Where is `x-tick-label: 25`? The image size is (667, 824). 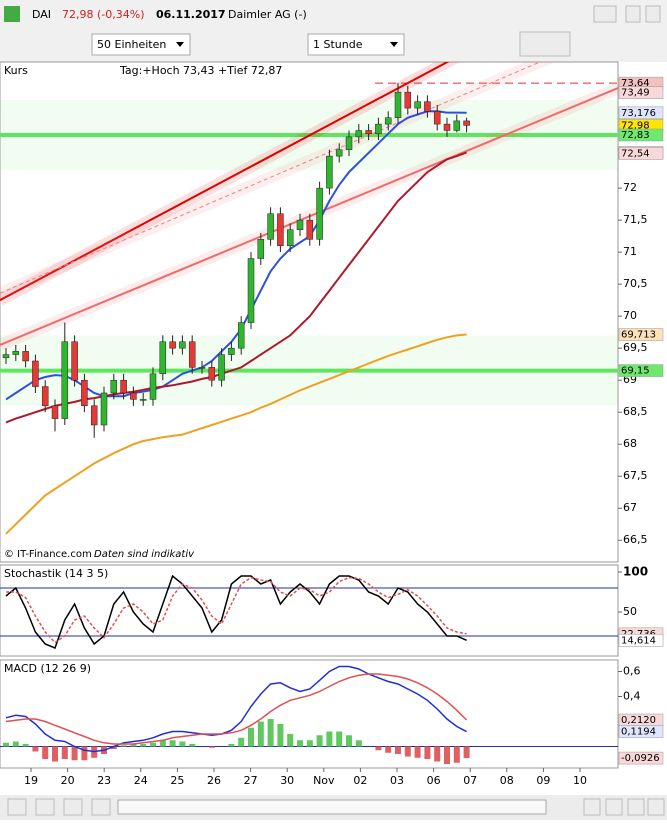
x-tick-label: 25 is located at coordinates (177, 780).